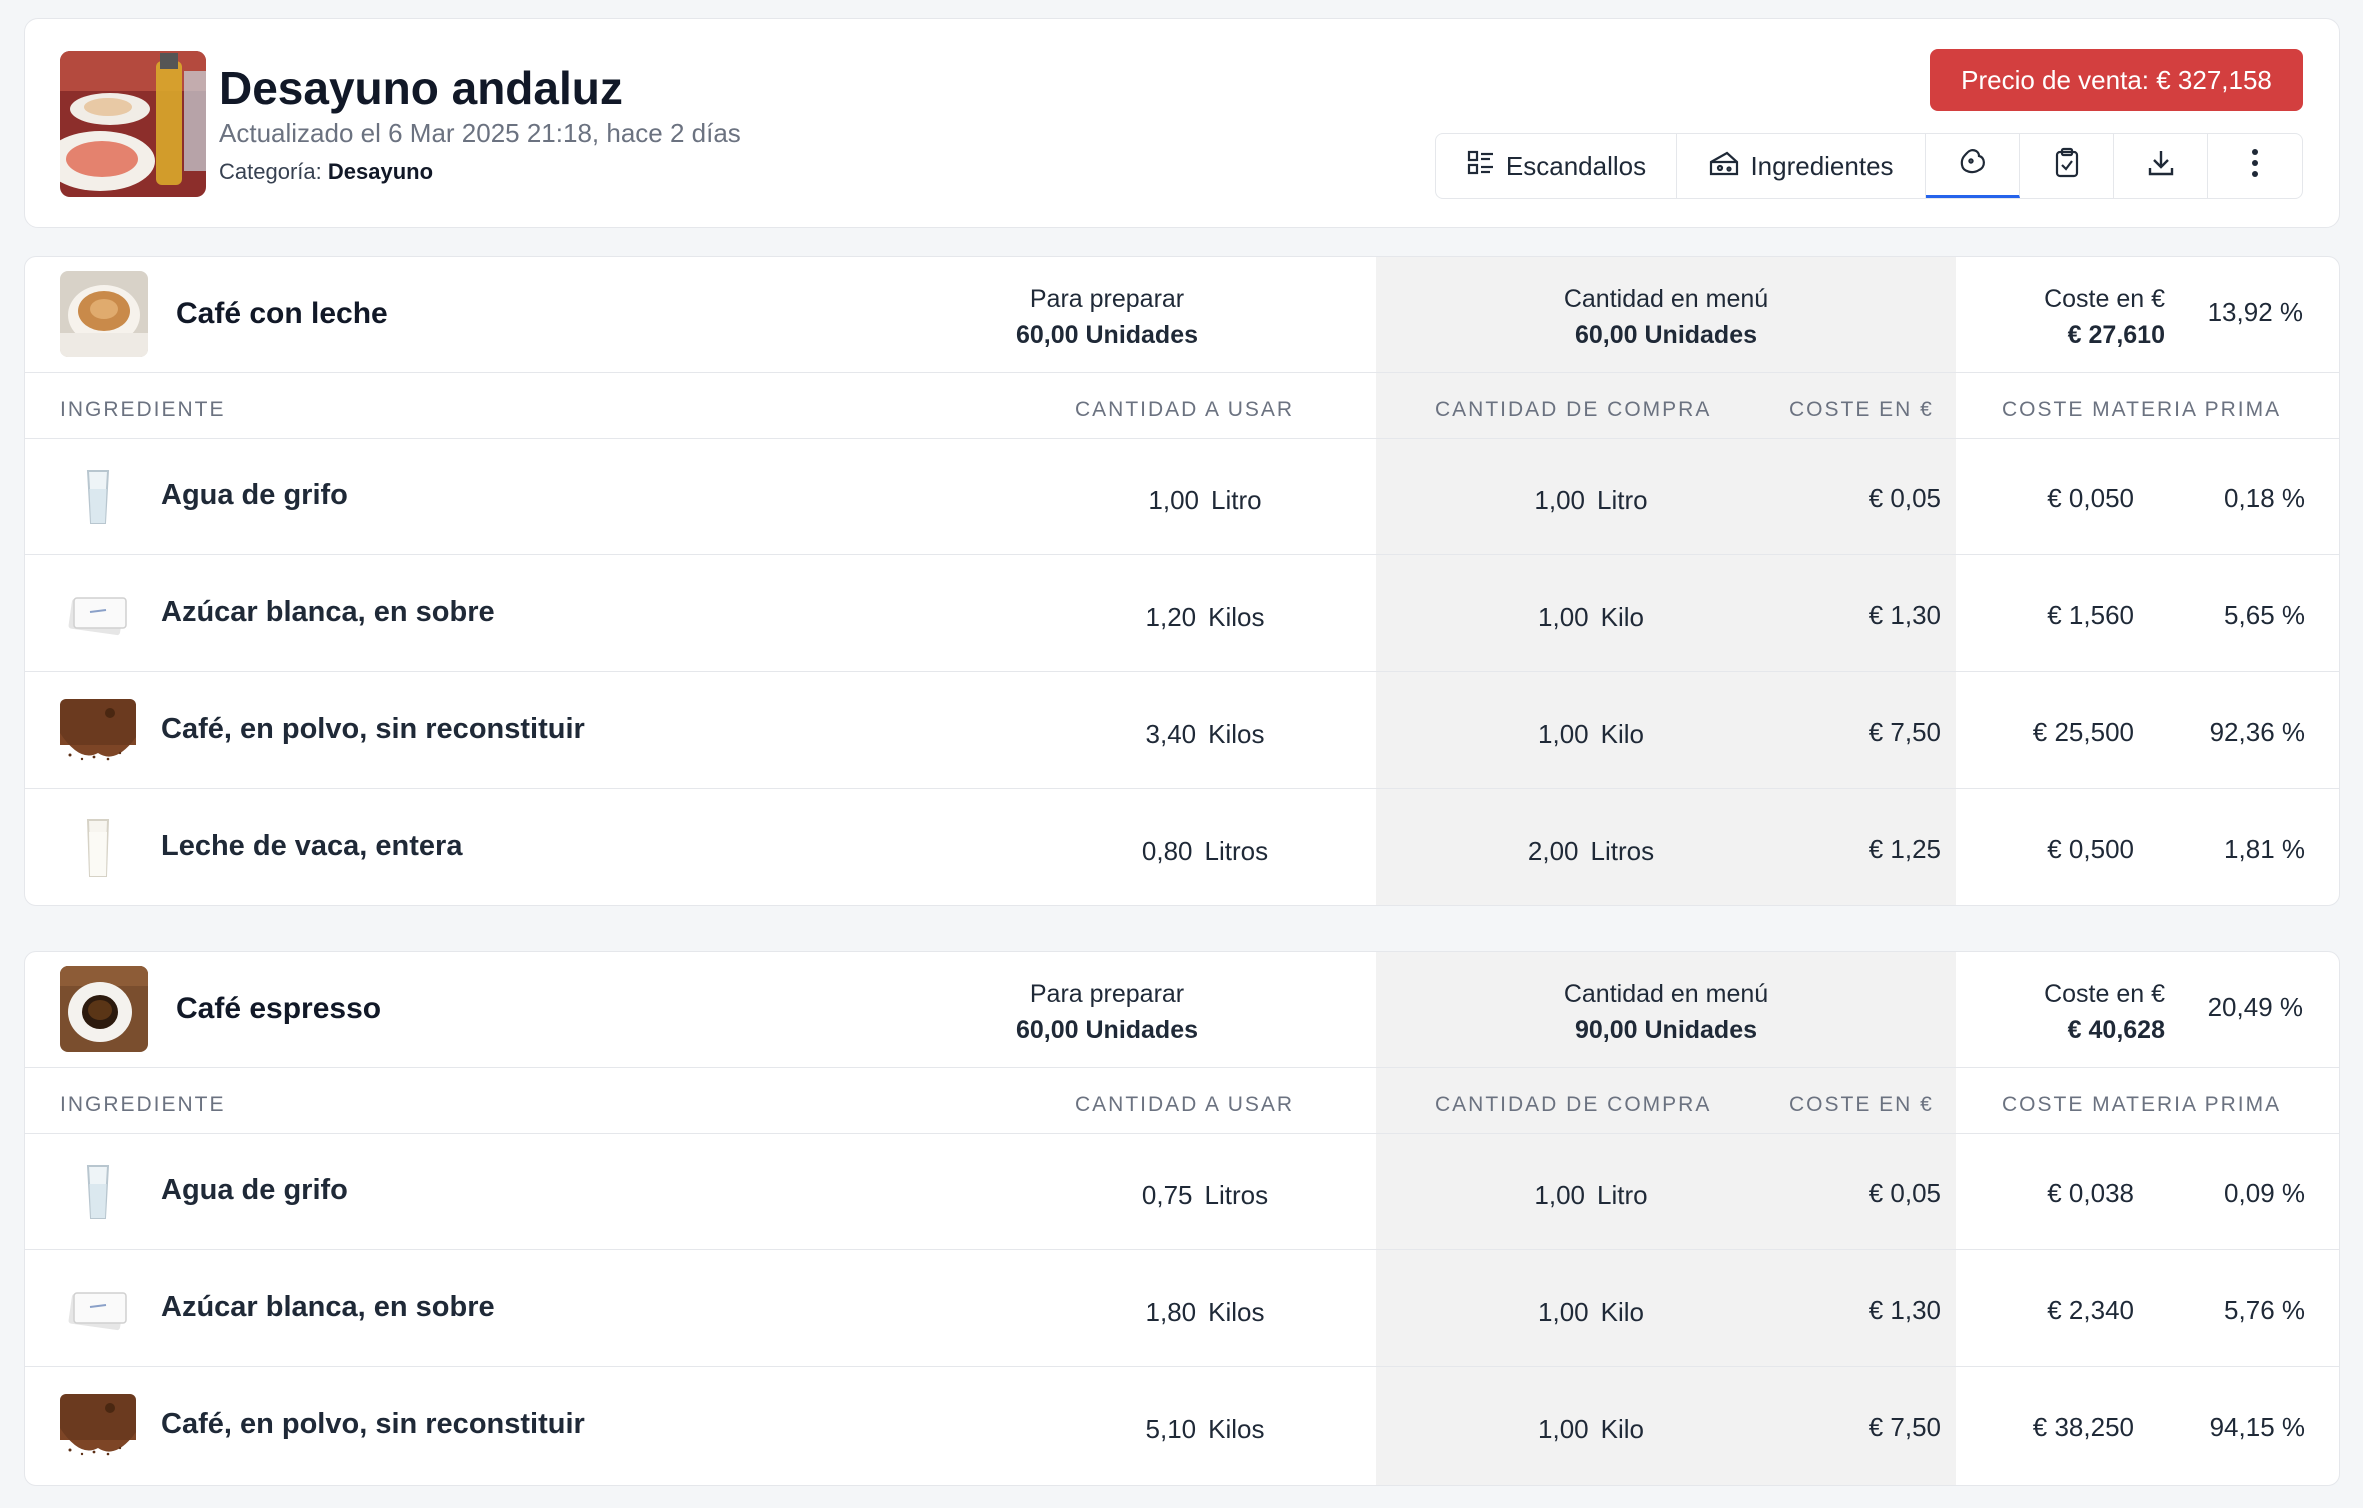 The width and height of the screenshot is (2363, 1508). Describe the element at coordinates (2067, 166) in the screenshot. I see `clipboard-button` at that location.